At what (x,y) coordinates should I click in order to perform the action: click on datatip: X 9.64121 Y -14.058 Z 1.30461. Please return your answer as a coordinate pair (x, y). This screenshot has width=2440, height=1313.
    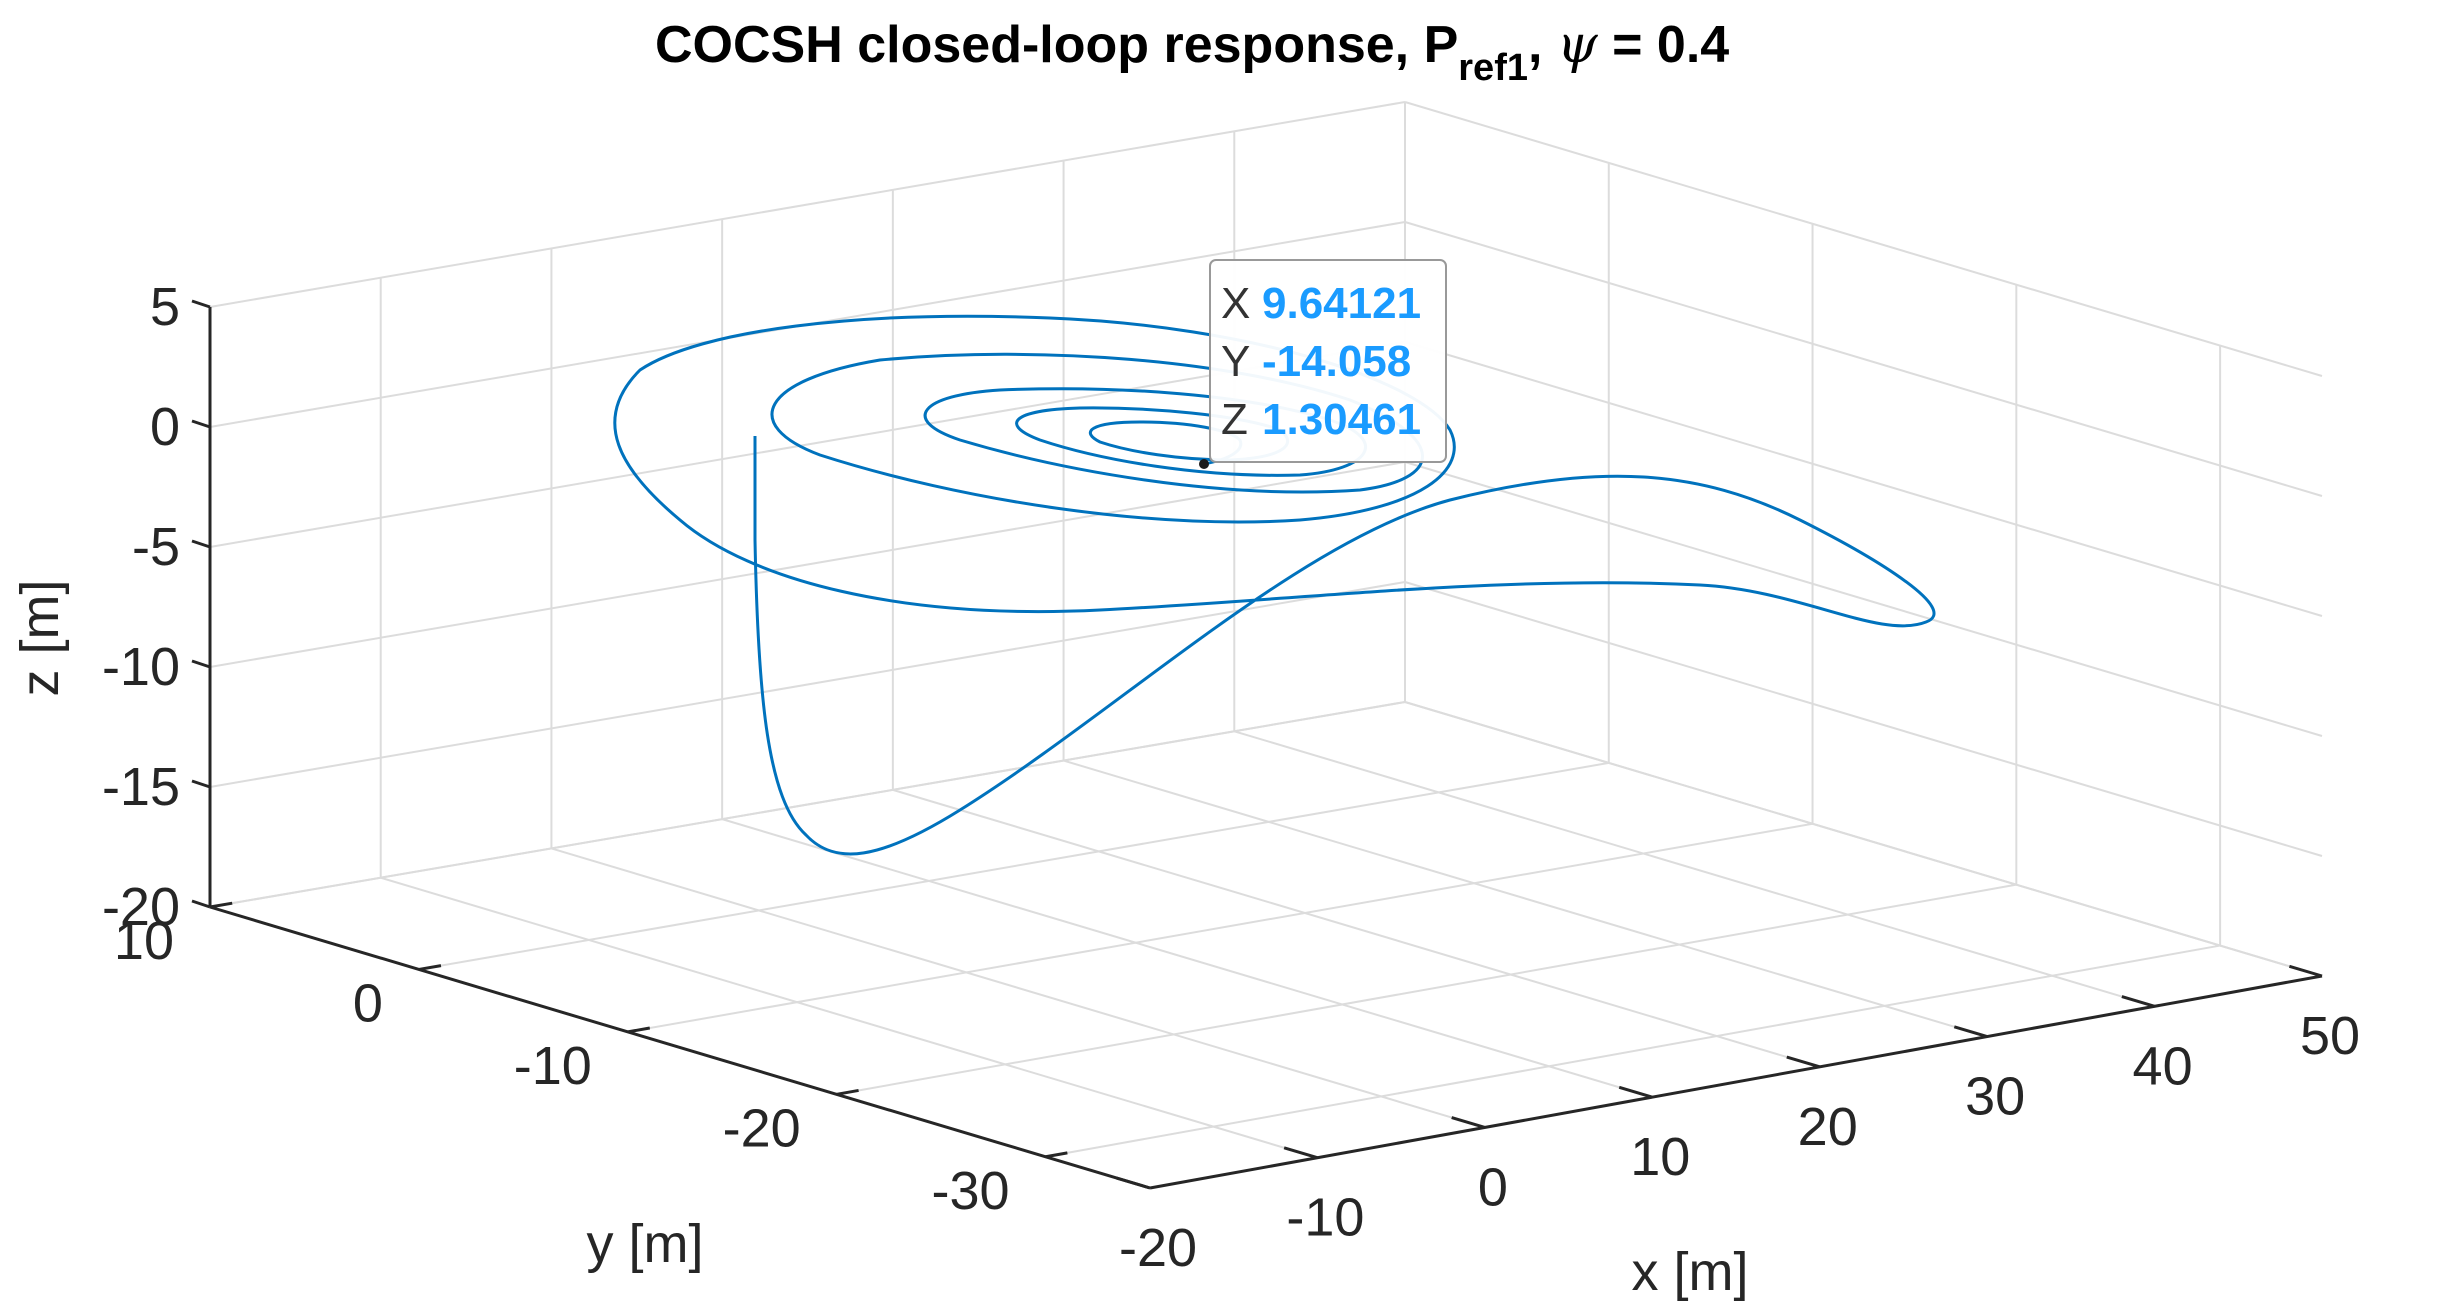
    Looking at the image, I should click on (1323, 364).